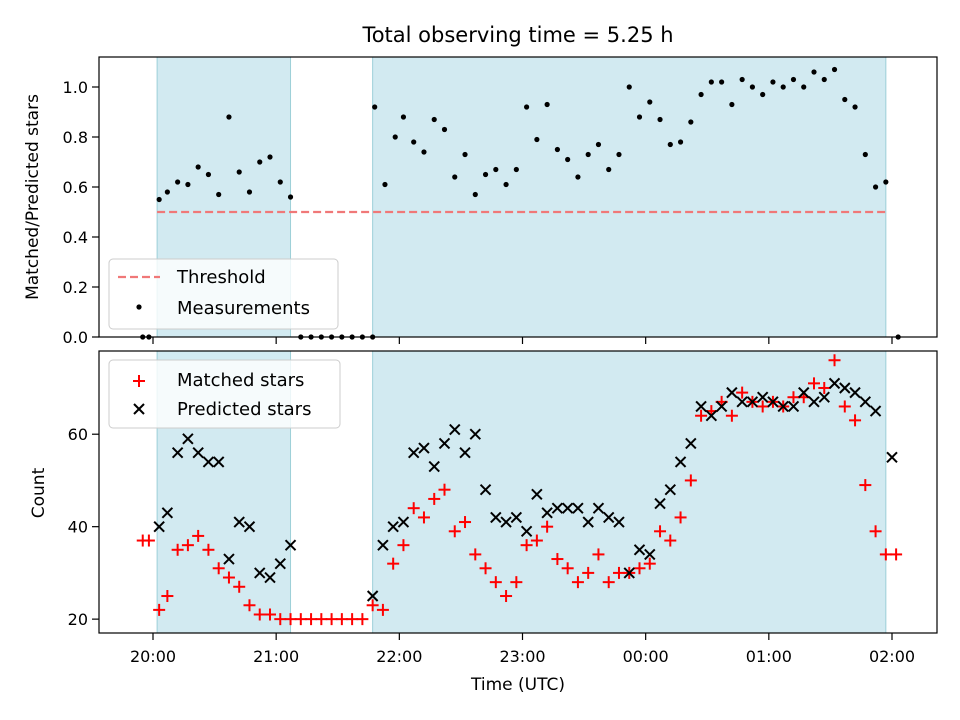 This screenshot has width=960, height=720. What do you see at coordinates (75, 137) in the screenshot?
I see `y-tick-label: 0.8` at bounding box center [75, 137].